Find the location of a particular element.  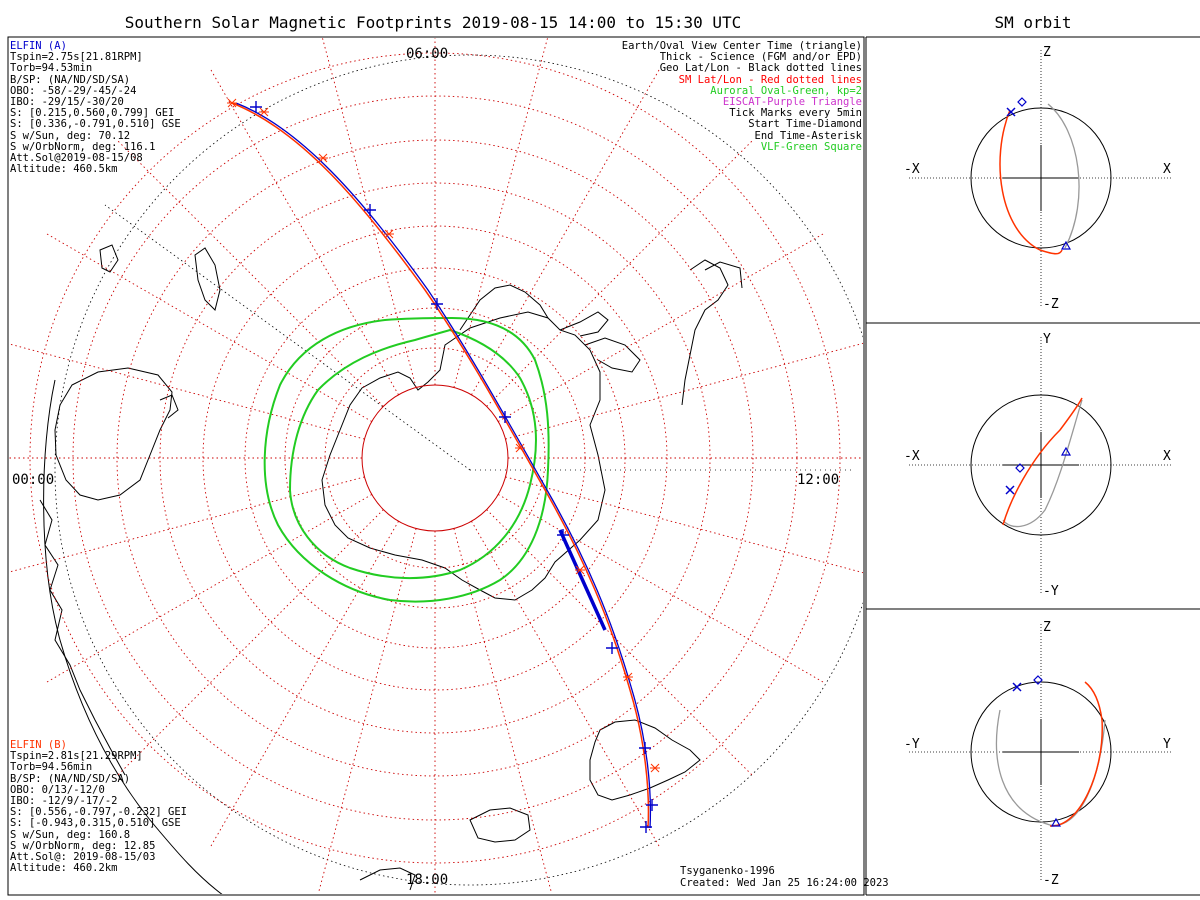

elfin-b-torb: Torb=94.56min is located at coordinates (51, 767).